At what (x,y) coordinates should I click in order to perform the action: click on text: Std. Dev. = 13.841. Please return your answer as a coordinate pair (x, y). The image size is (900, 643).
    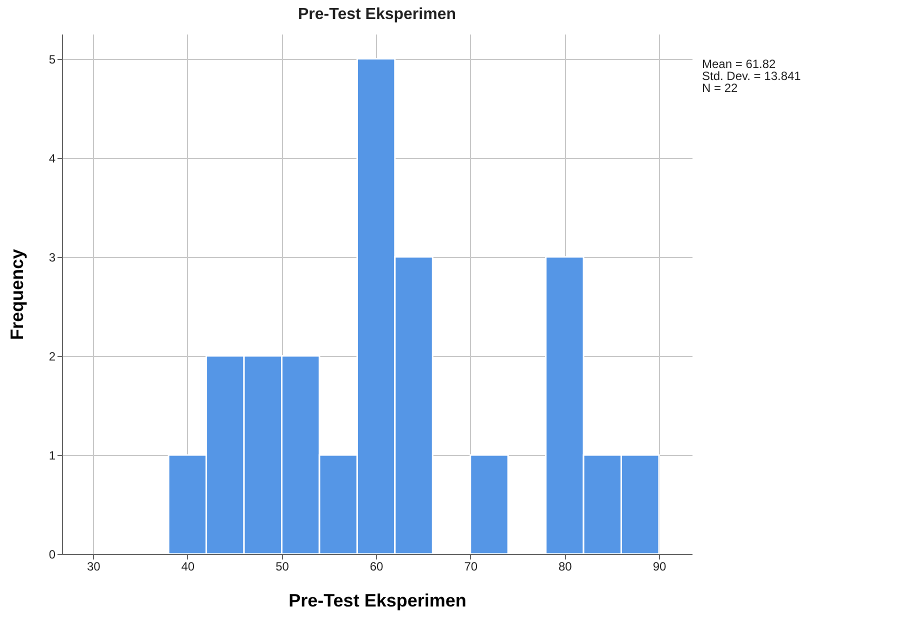
    Looking at the image, I should click on (752, 76).